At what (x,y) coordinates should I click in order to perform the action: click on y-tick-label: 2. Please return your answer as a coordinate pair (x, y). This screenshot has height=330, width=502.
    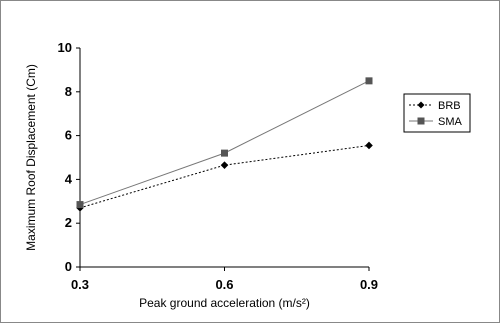
    Looking at the image, I should click on (68, 222).